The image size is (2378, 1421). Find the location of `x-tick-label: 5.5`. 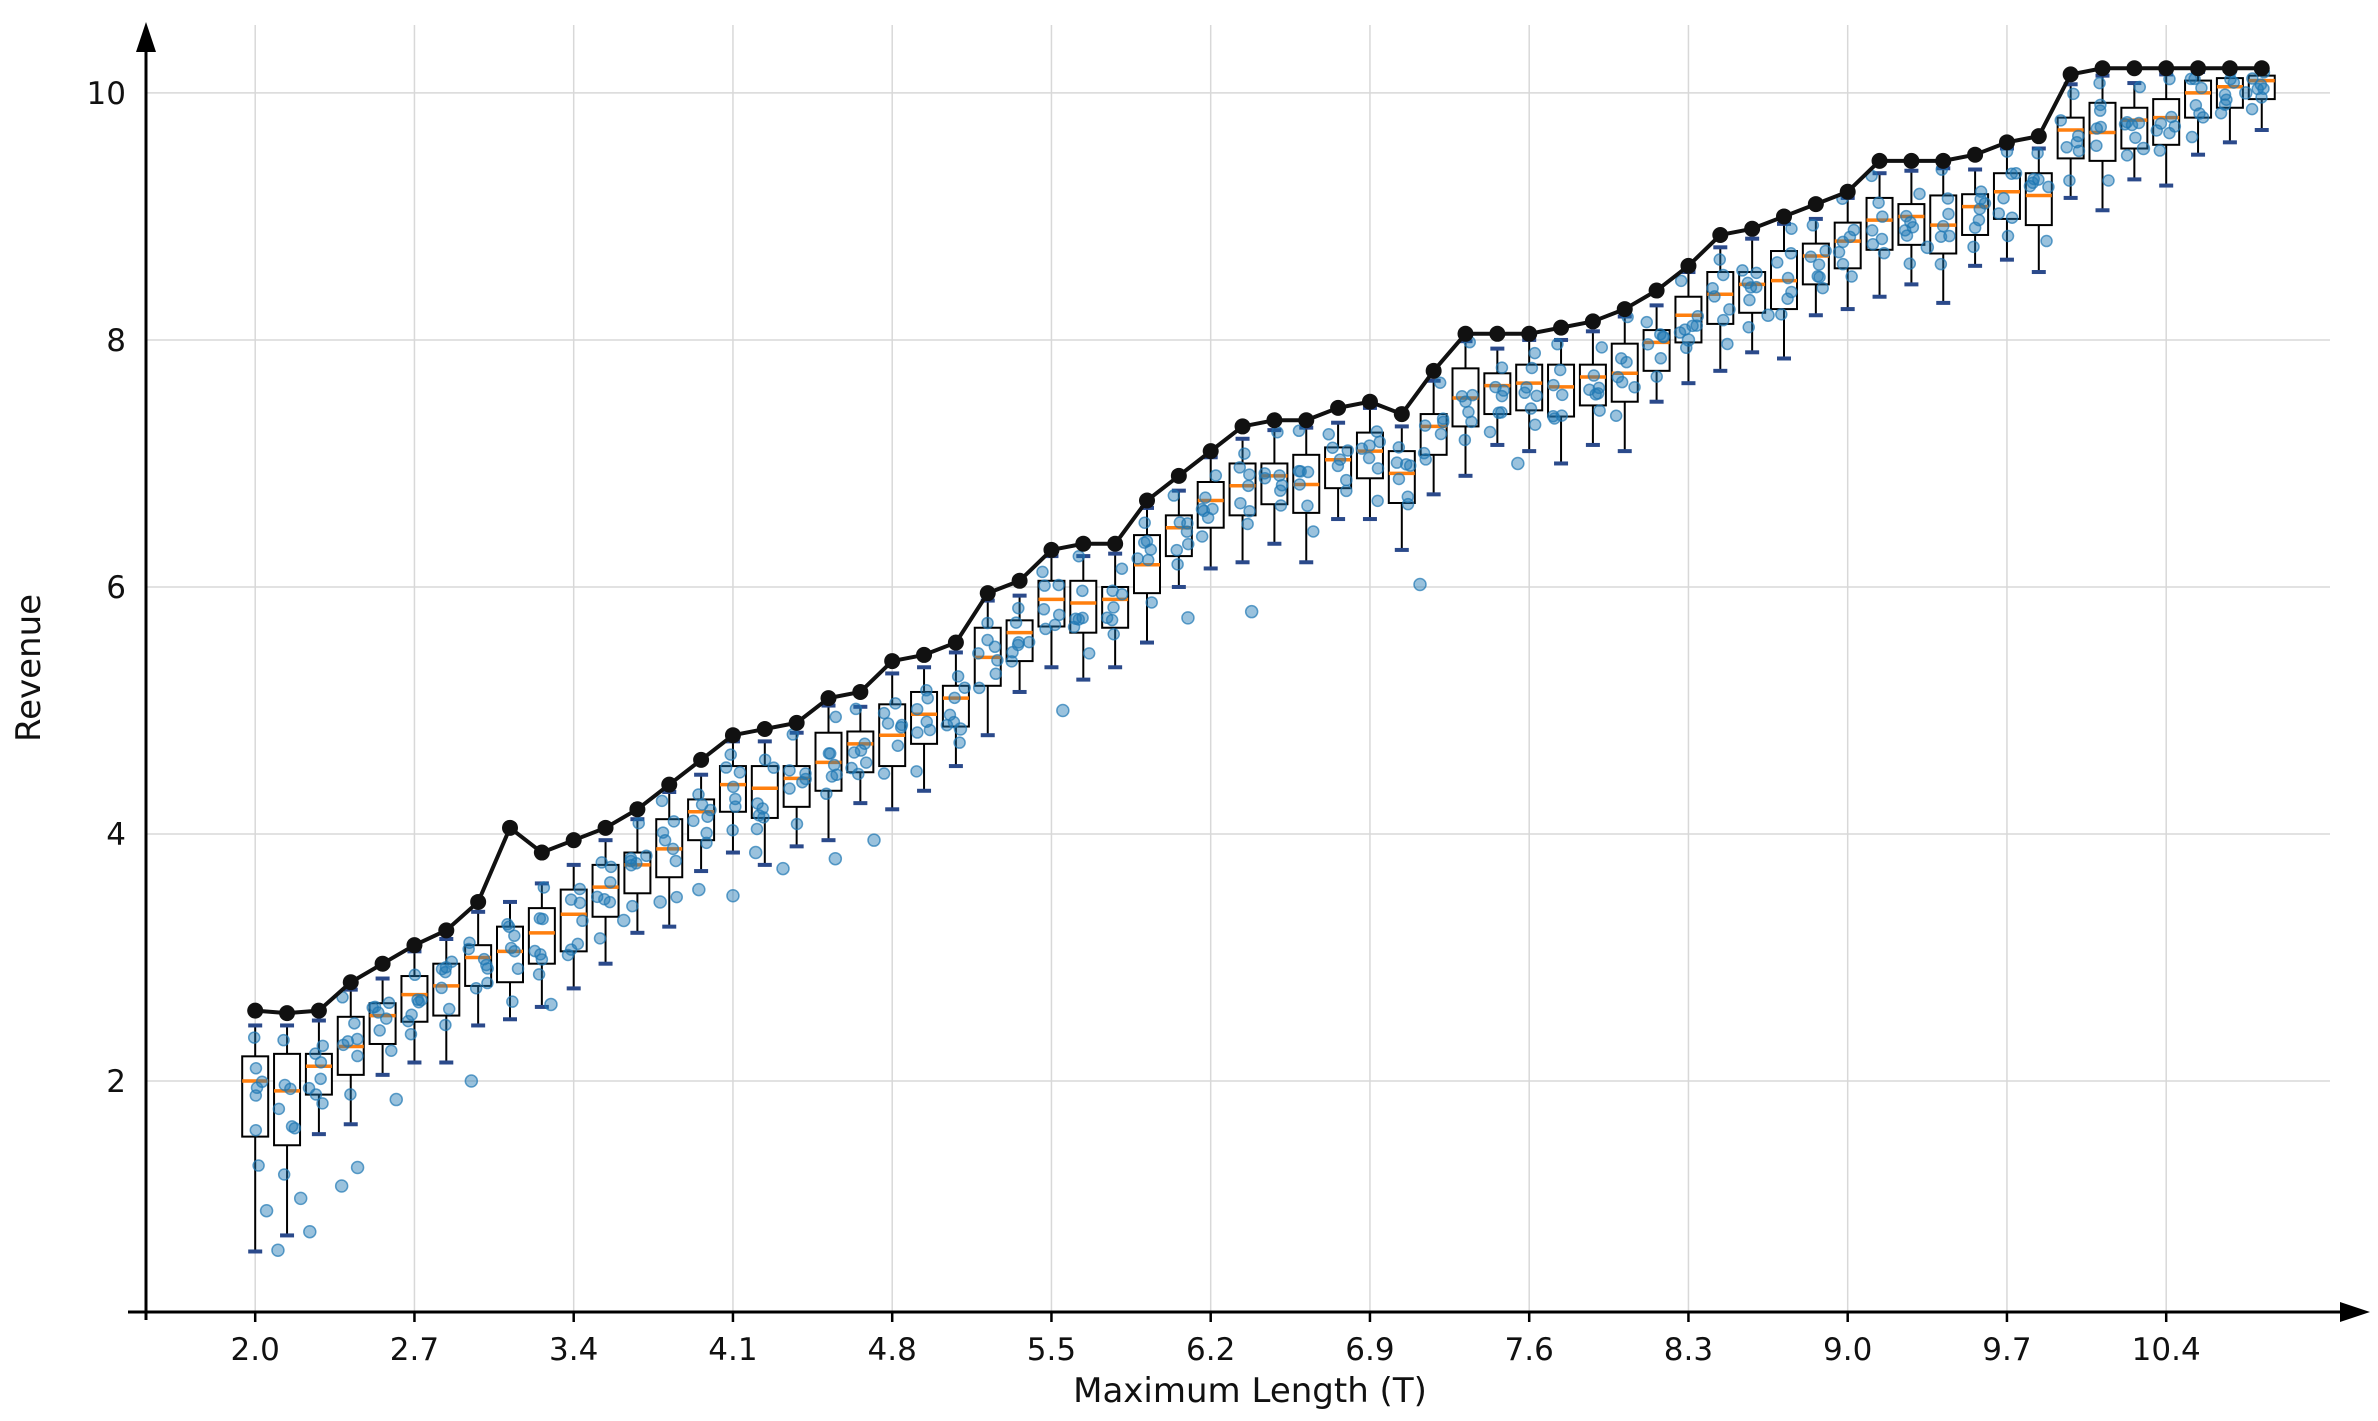

x-tick-label: 5.5 is located at coordinates (1051, 1350).